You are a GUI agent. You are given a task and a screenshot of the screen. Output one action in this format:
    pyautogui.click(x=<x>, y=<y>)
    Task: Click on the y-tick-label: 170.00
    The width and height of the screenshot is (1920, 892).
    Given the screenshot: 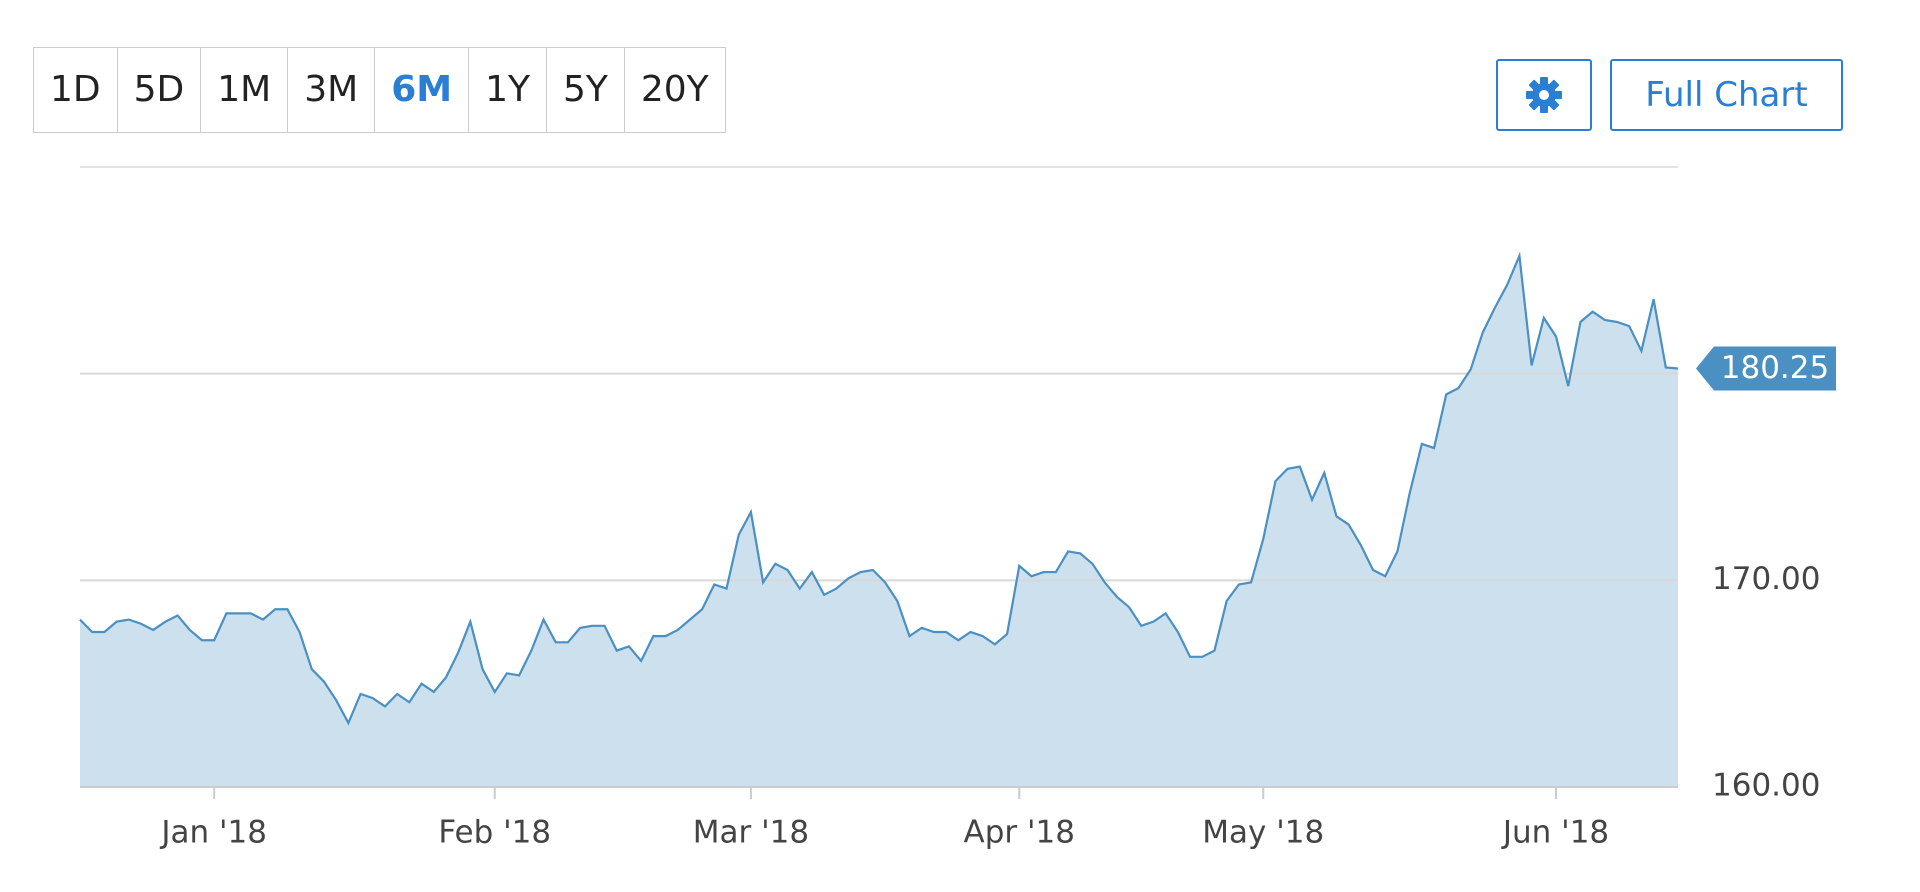 What is the action you would take?
    pyautogui.click(x=1766, y=579)
    